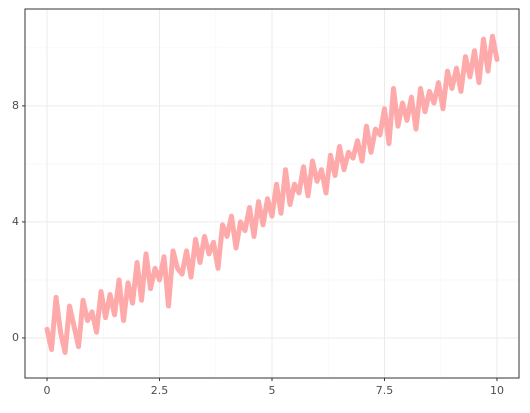 This screenshot has height=413, width=530. What do you see at coordinates (272, 390) in the screenshot?
I see `x-tick-label: 5` at bounding box center [272, 390].